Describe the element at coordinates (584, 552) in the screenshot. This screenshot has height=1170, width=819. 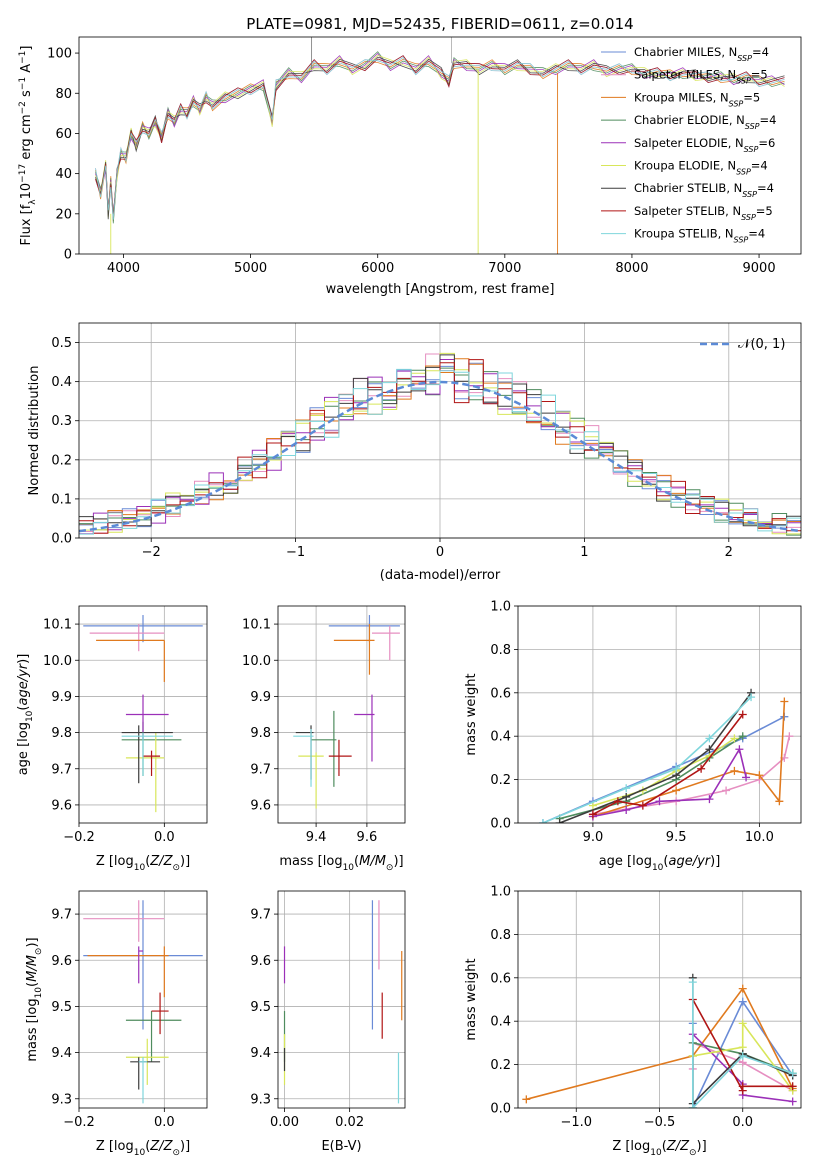
I see `x-tick-label: 1` at that location.